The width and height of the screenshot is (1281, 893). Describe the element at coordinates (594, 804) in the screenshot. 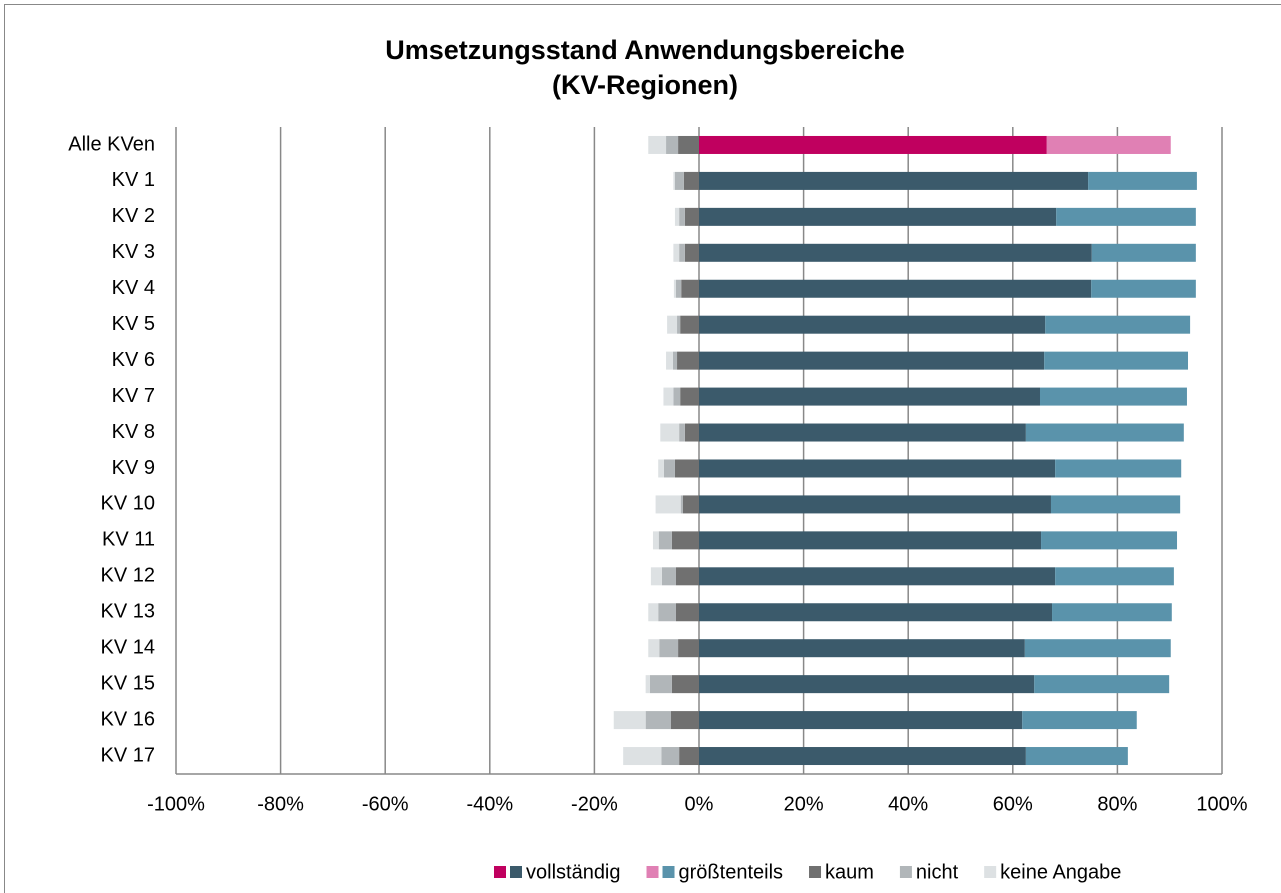

I see `x-tick-label: -20%` at that location.